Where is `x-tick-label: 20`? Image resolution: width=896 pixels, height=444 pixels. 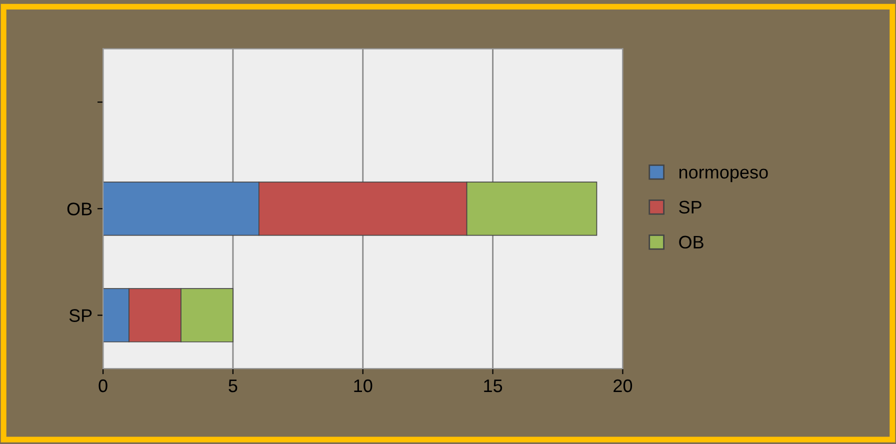
x-tick-label: 20 is located at coordinates (623, 385).